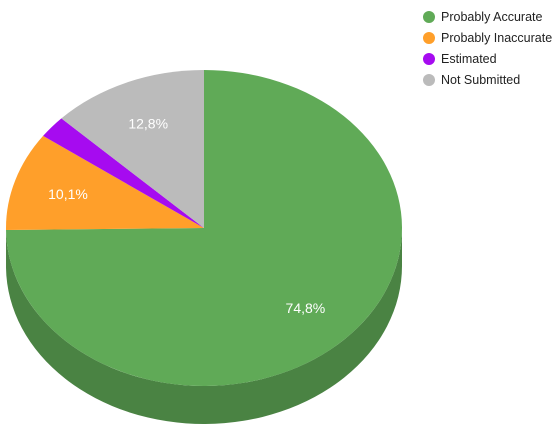 The height and width of the screenshot is (438, 560). Describe the element at coordinates (429, 58) in the screenshot. I see `legend-swatch-estimated` at that location.